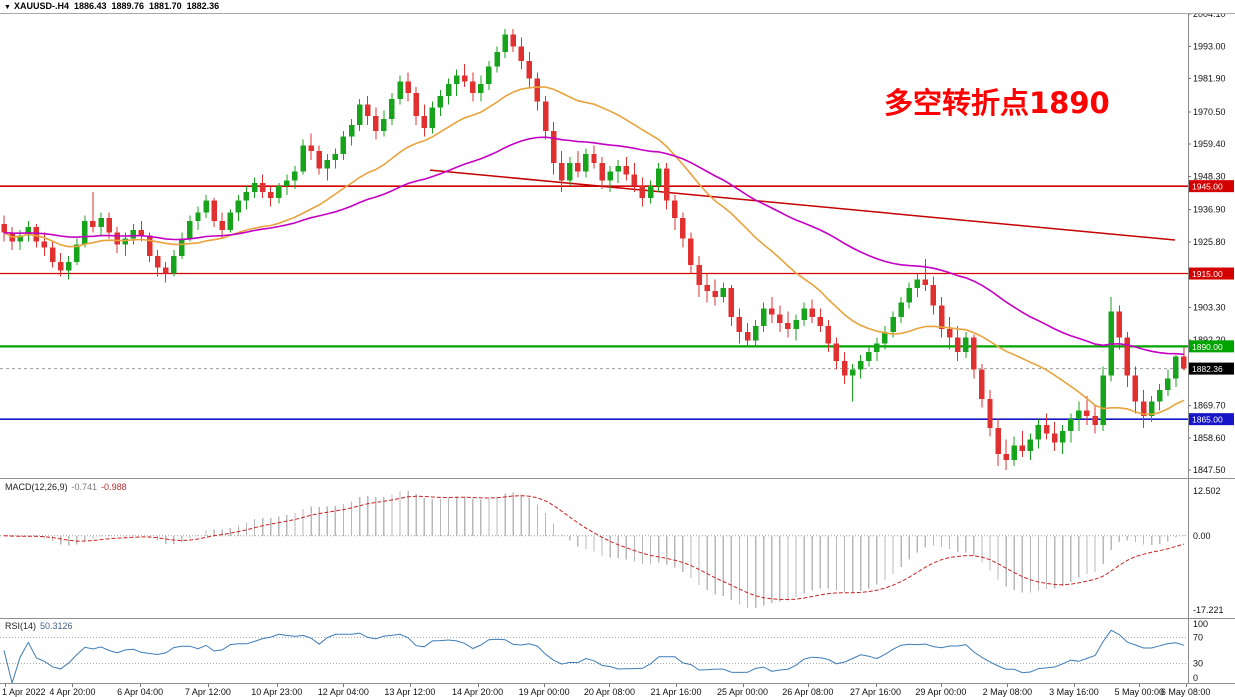 The height and width of the screenshot is (697, 1235). What do you see at coordinates (1207, 187) in the screenshot?
I see `price-tag-label: 1945.00` at bounding box center [1207, 187].